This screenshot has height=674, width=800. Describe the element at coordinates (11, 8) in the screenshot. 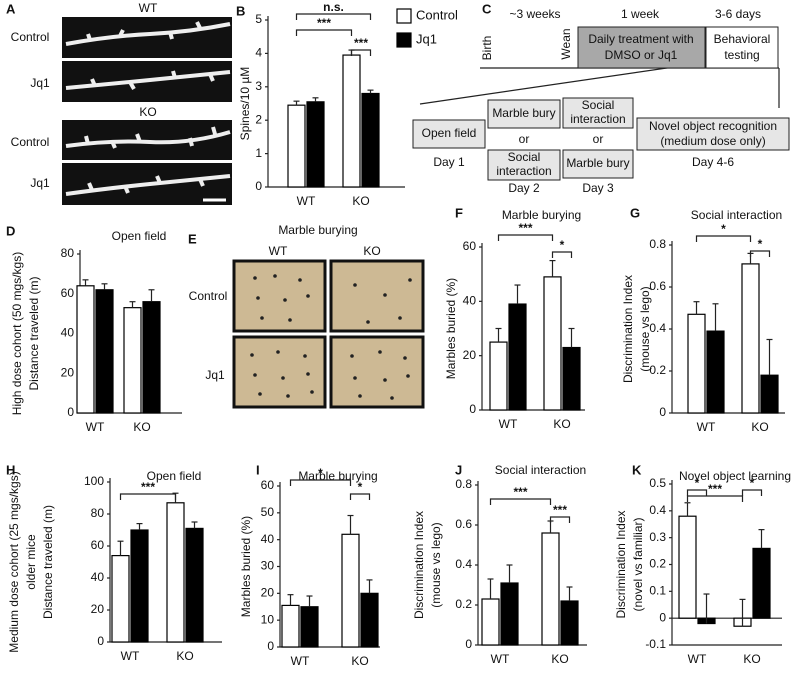

I see `panel-letter: A` at that location.